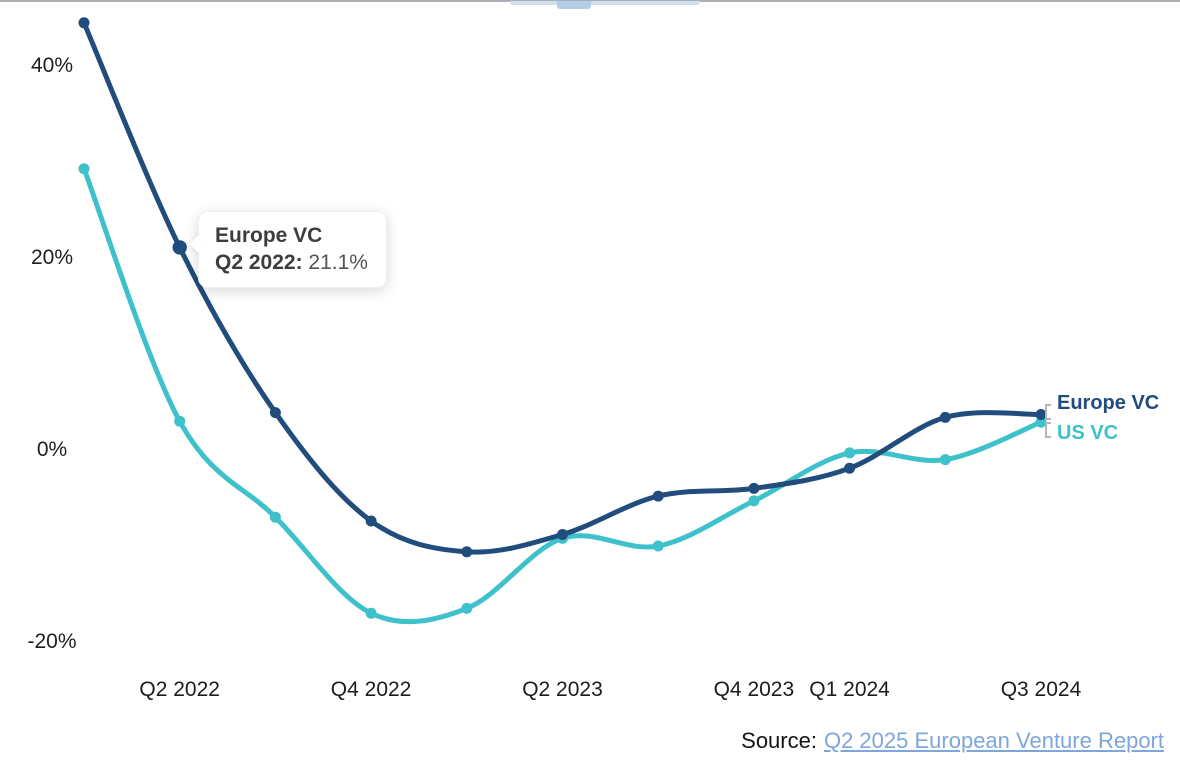 This screenshot has height=768, width=1180. I want to click on data-point-us-vc-q1-2024, so click(850, 453).